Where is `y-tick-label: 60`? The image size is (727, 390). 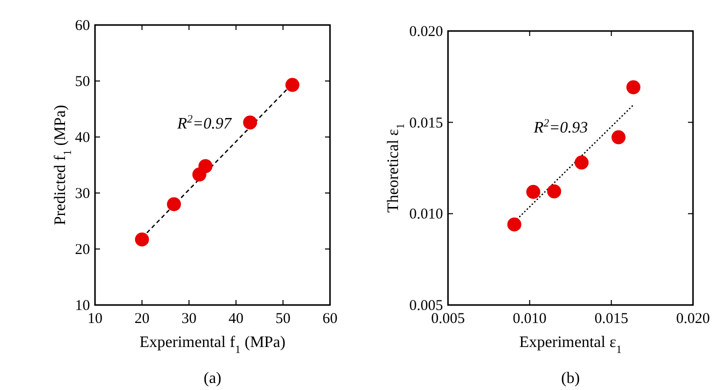 y-tick-label: 60 is located at coordinates (82, 26).